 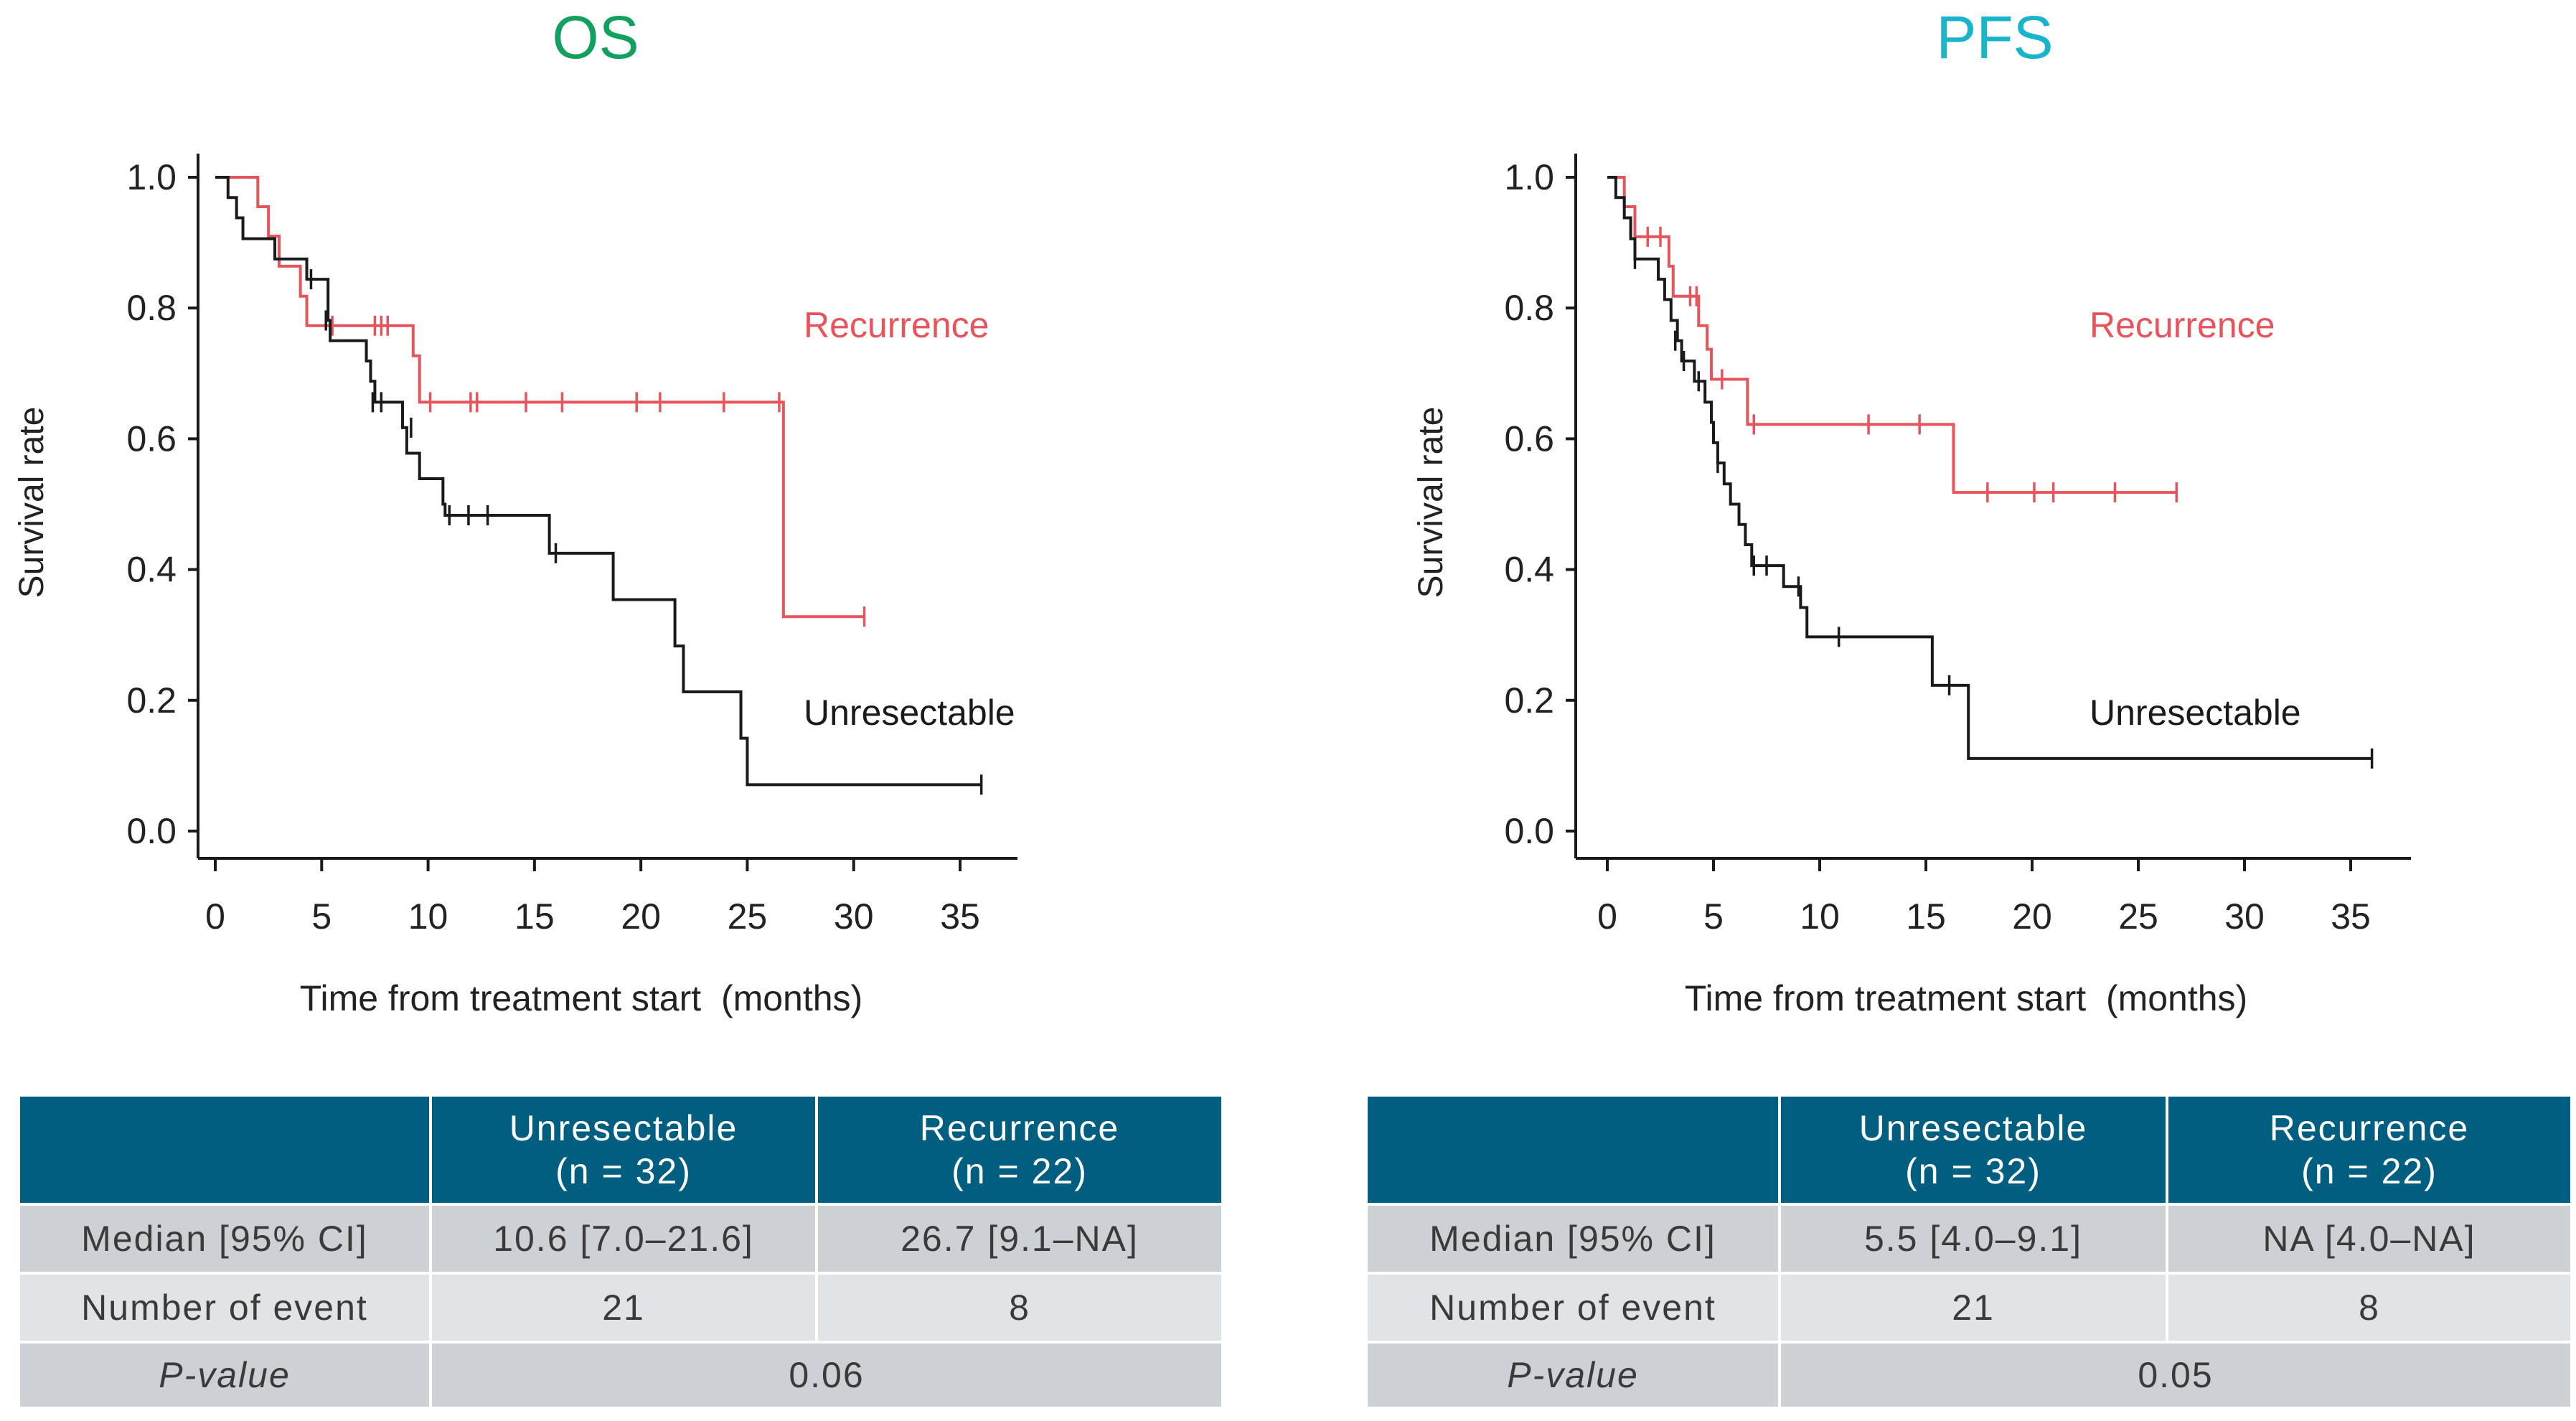 What do you see at coordinates (624, 1307) in the screenshot?
I see `os-events-unresectable: 21` at bounding box center [624, 1307].